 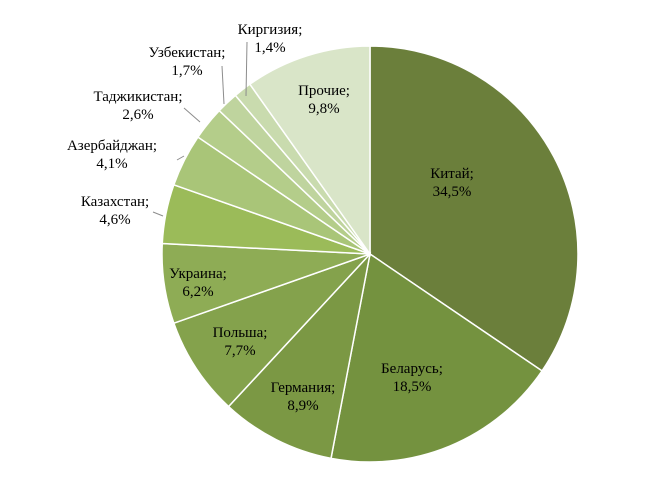 I want to click on slice-percent: 9,8%, so click(x=323, y=109).